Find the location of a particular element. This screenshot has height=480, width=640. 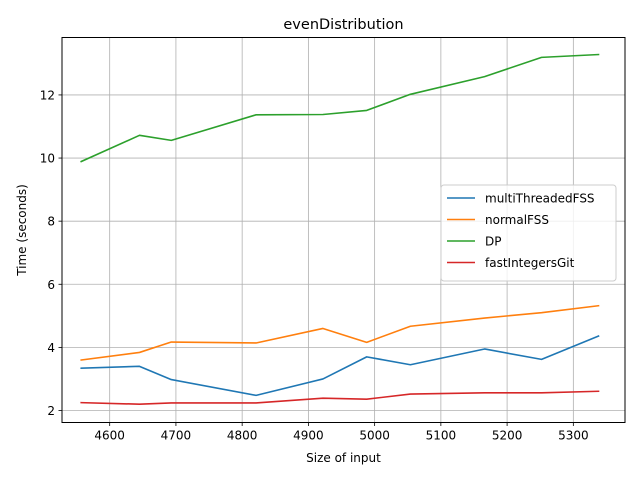

y-axis-title: Time (seconds) is located at coordinates (22, 230).